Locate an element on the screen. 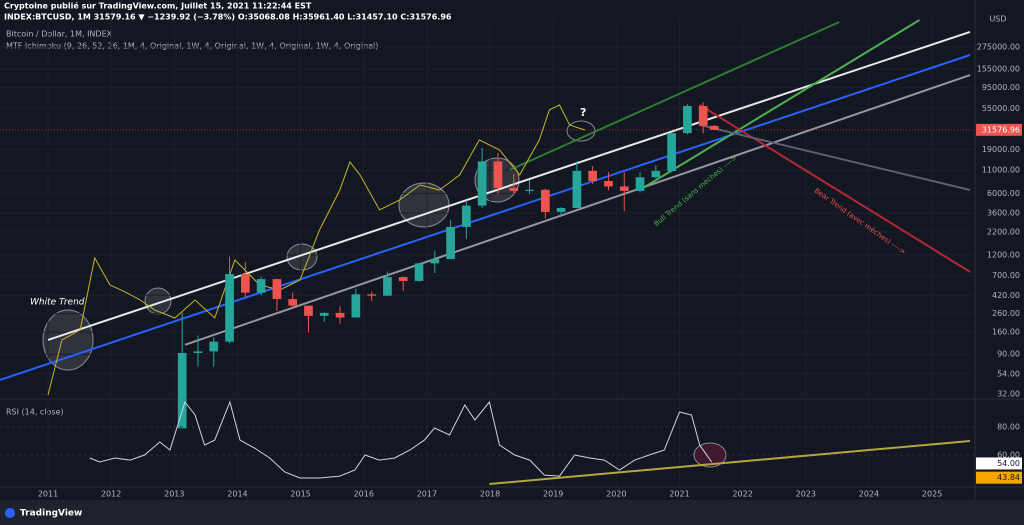 This screenshot has height=525, width=1024. rsi-line is located at coordinates (401, 439).